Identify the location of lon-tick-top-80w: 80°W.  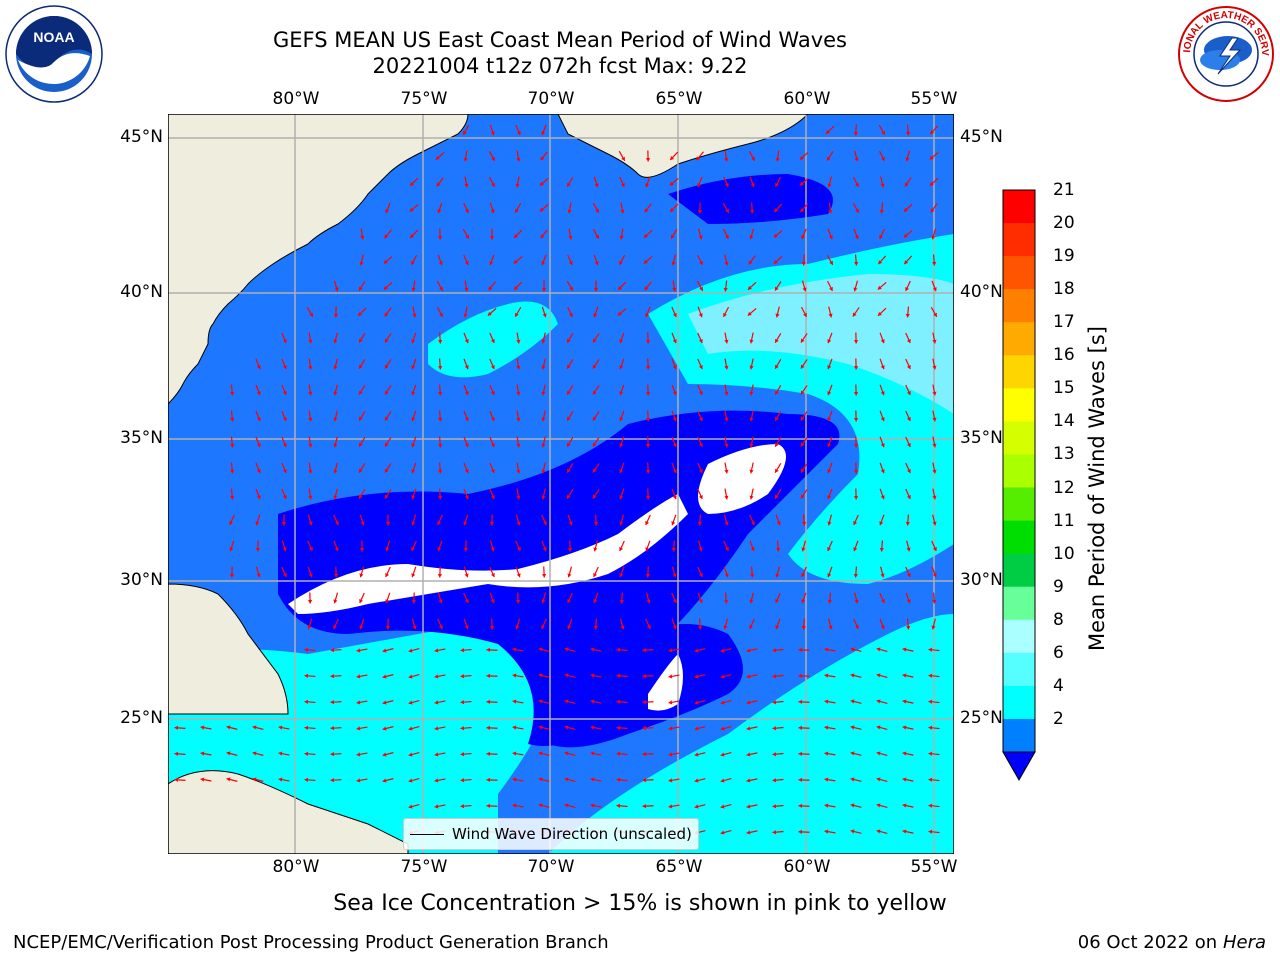
(296, 99).